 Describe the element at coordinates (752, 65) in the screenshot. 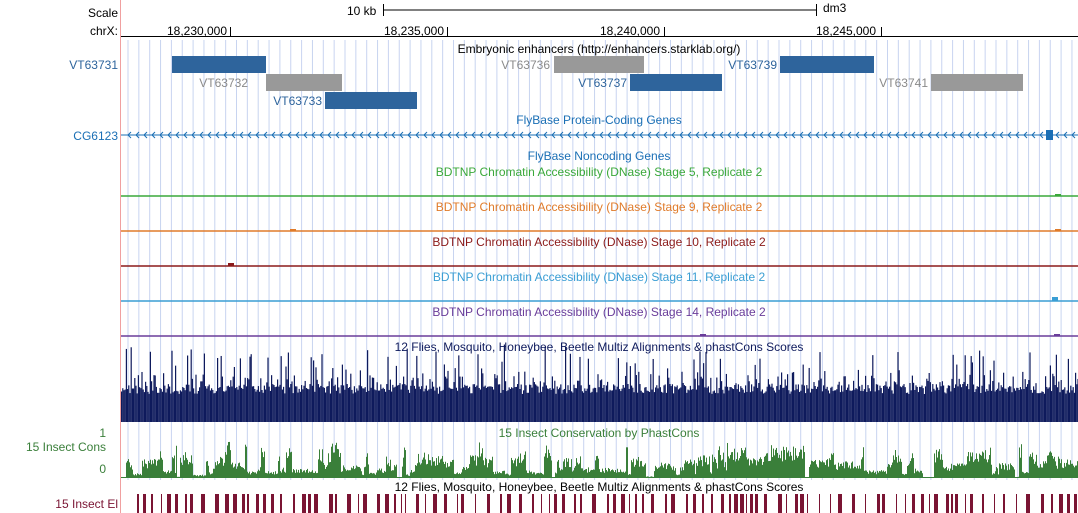

I see `enhancer-label: VT63739` at that location.